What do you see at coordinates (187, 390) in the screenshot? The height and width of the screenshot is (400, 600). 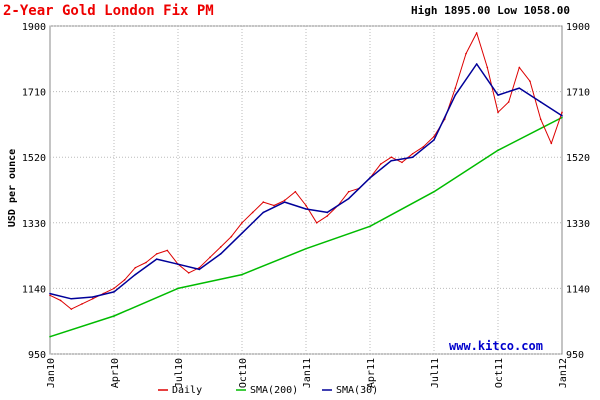 I see `legend-label: Daily` at bounding box center [187, 390].